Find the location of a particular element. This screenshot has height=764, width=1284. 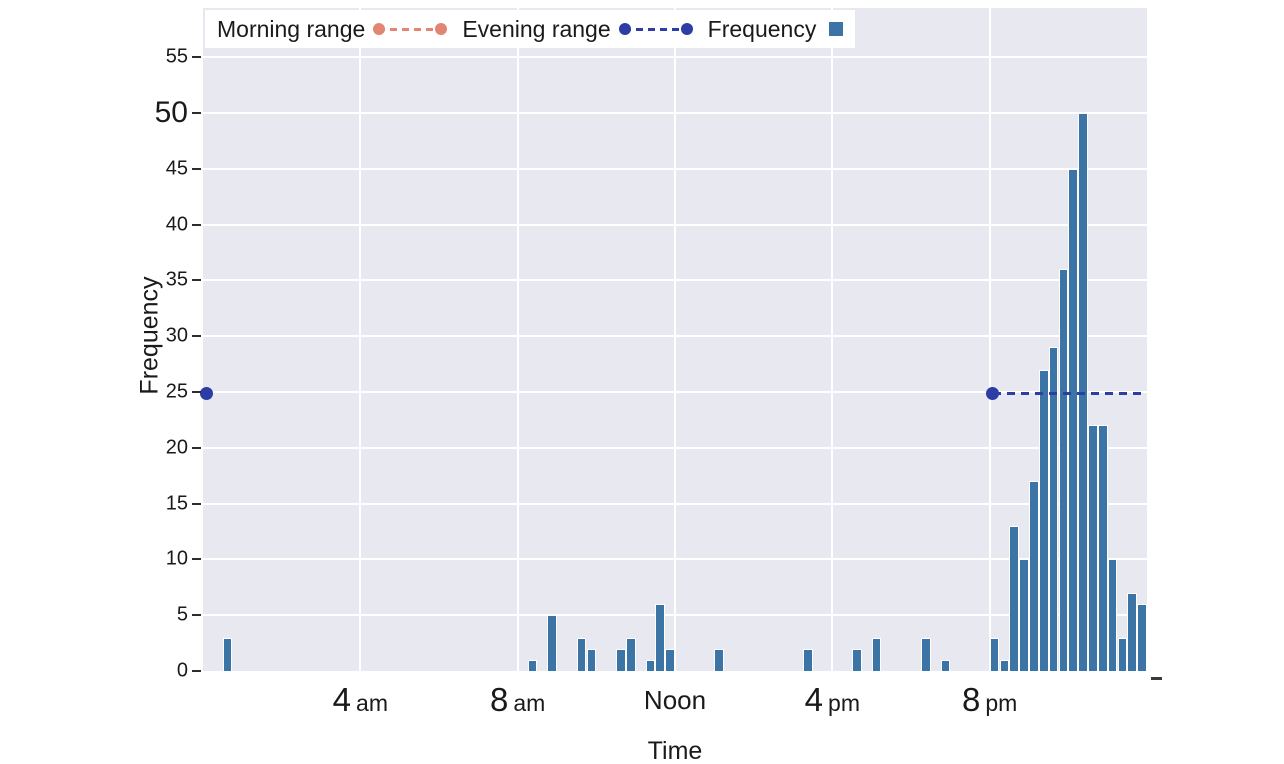

legend-label-evening-range: Evening range is located at coordinates (536, 28).